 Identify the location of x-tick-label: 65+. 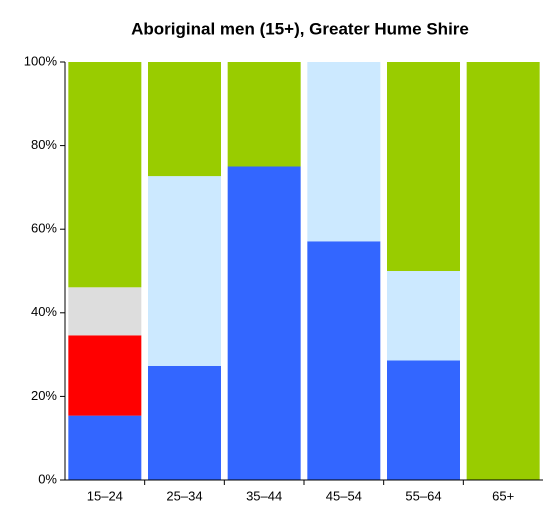
(503, 495).